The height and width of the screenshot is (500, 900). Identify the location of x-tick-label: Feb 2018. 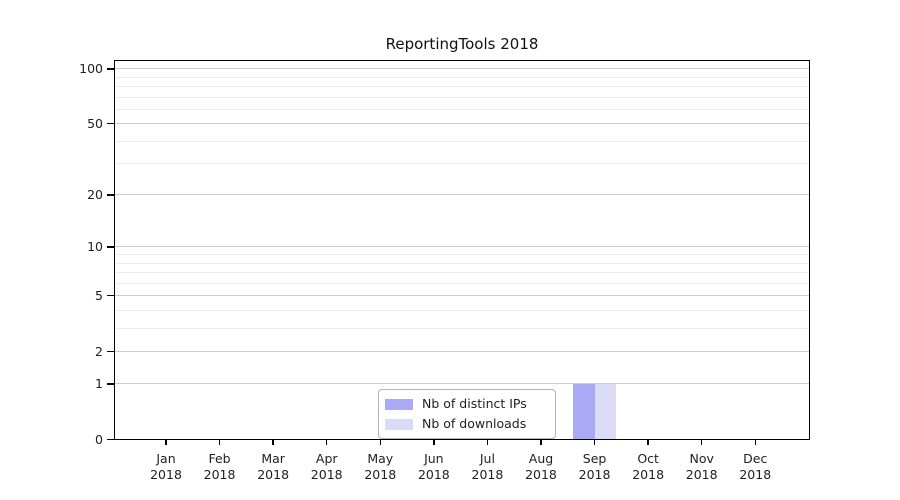
(219, 466).